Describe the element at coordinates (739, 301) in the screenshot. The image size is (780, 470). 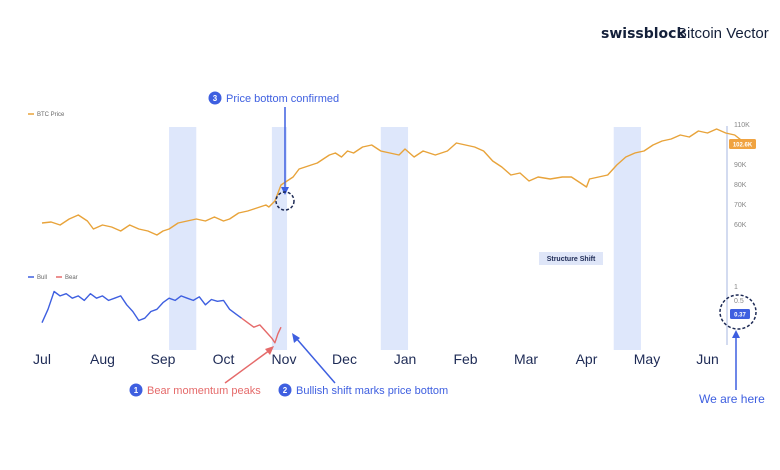
I see `momentum-tick-0.5: 0.5` at that location.